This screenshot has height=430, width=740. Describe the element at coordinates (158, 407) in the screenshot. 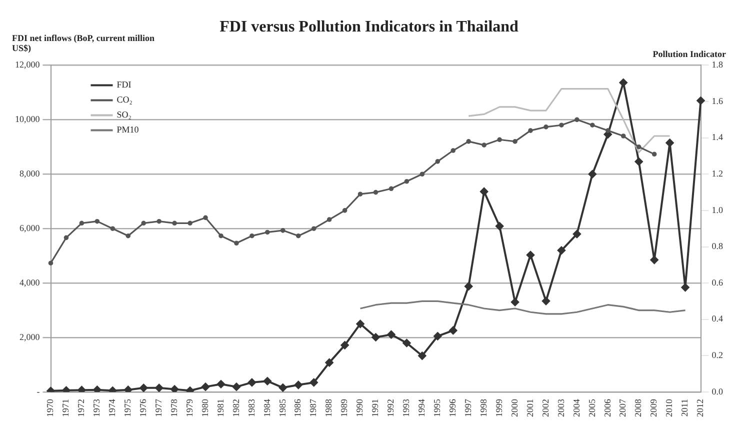

I see `x-tick-label: 1977` at that location.